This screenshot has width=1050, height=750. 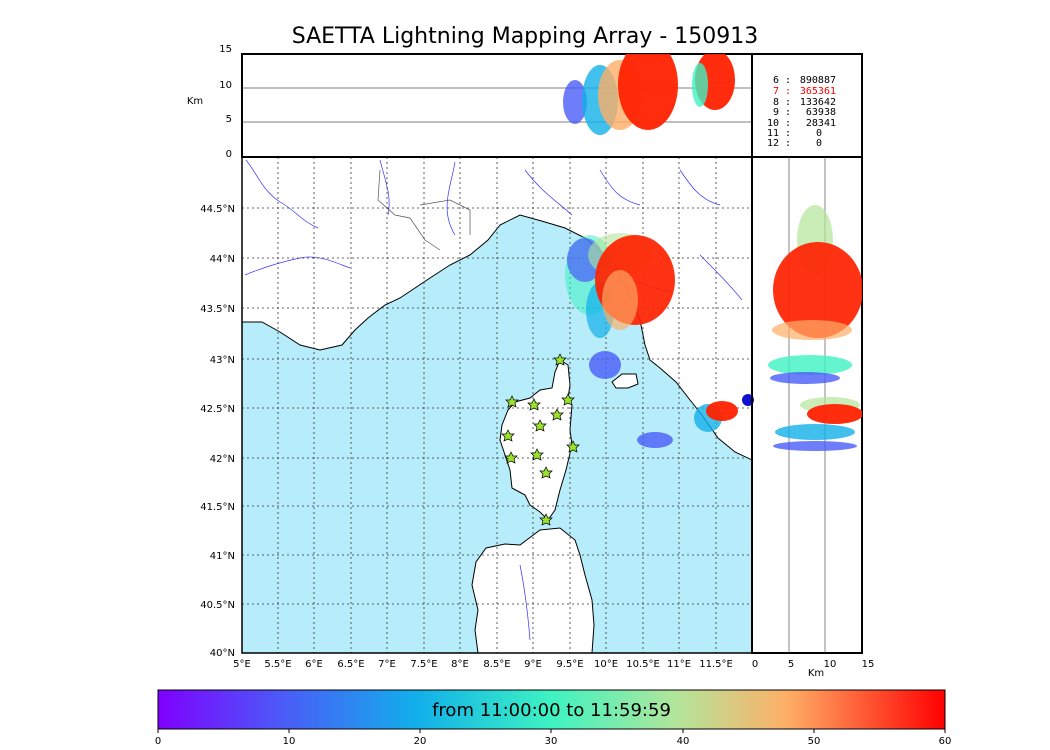 What do you see at coordinates (945, 741) in the screenshot?
I see `colorbar-tick: 60` at bounding box center [945, 741].